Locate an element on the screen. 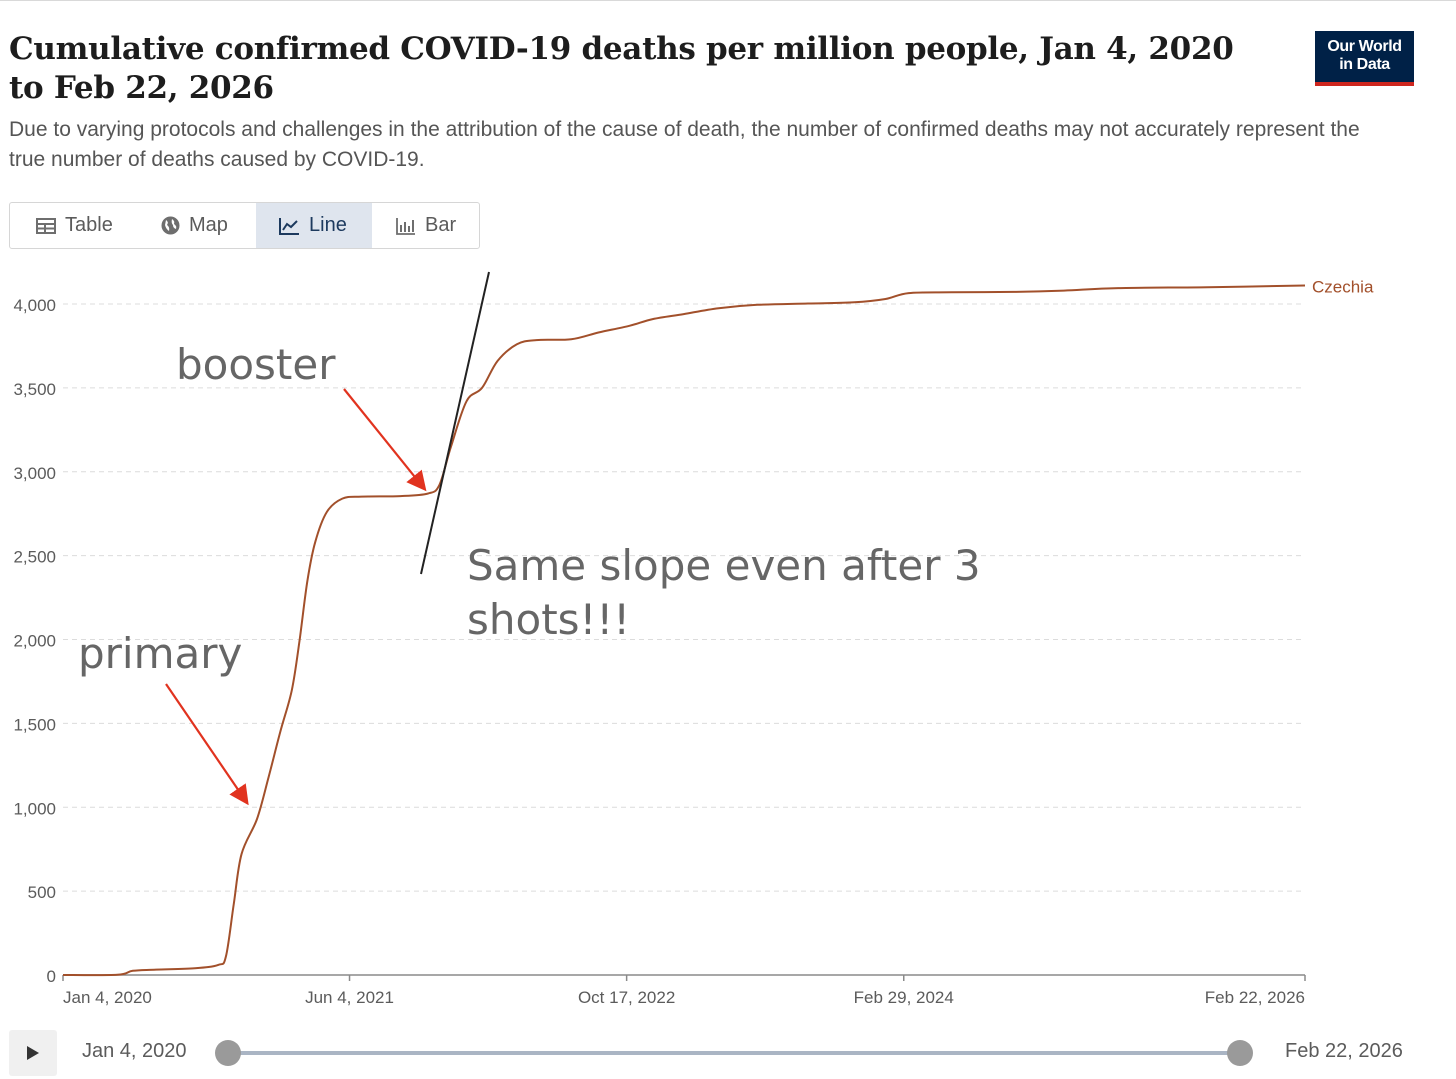  owid-logo: Our World in Data is located at coordinates (1364, 58).